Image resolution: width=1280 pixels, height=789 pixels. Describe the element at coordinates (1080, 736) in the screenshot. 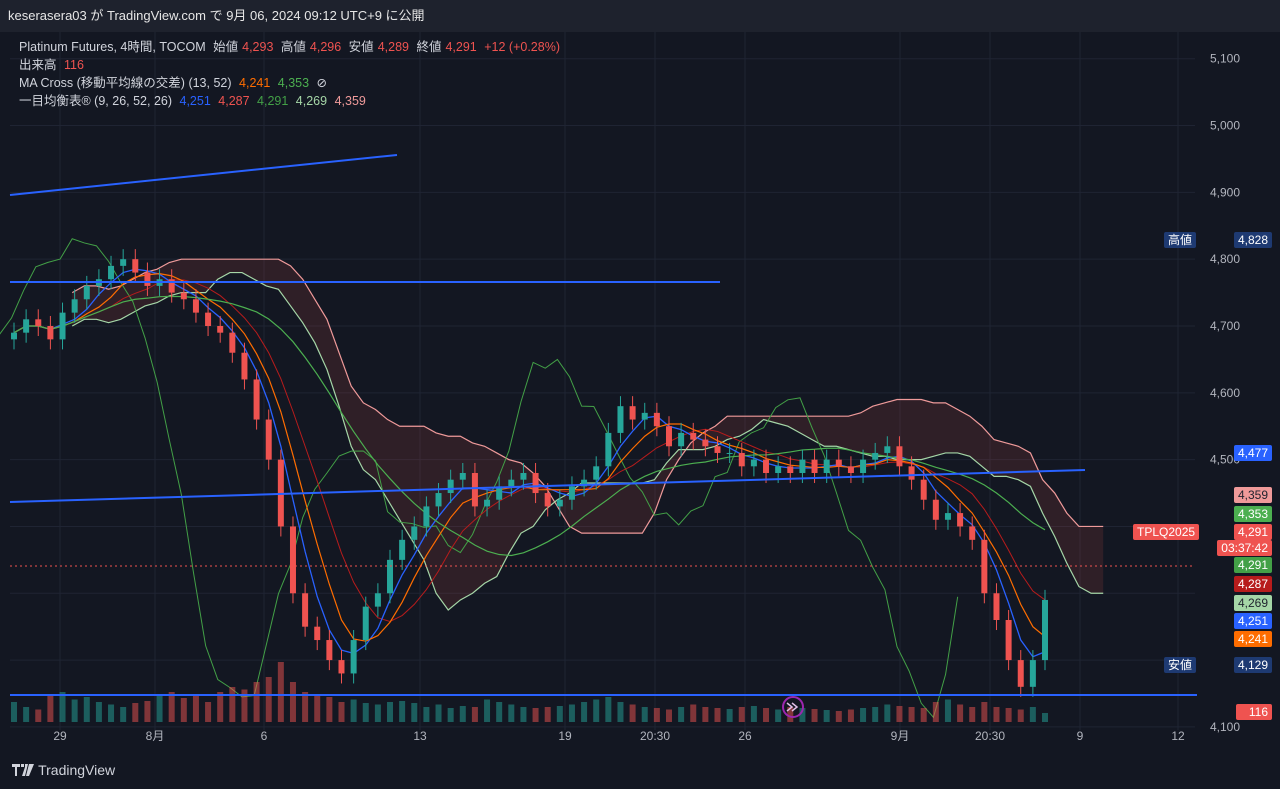

I see `time-tick-label: 9` at that location.